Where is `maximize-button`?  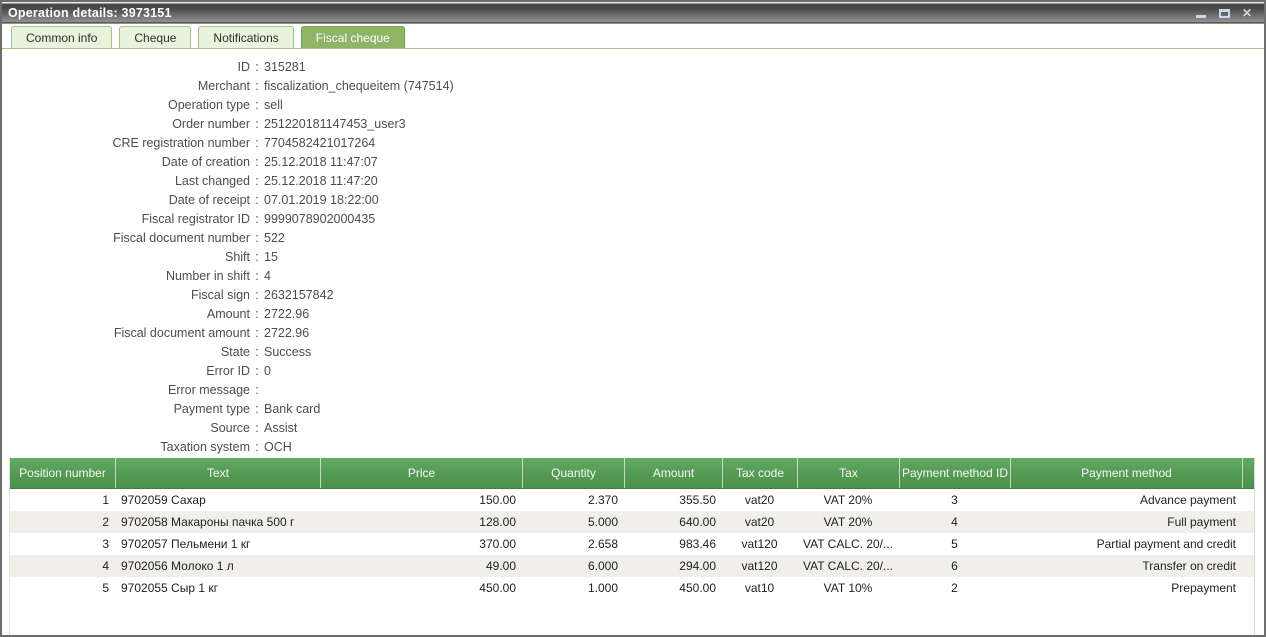
maximize-button is located at coordinates (1224, 13).